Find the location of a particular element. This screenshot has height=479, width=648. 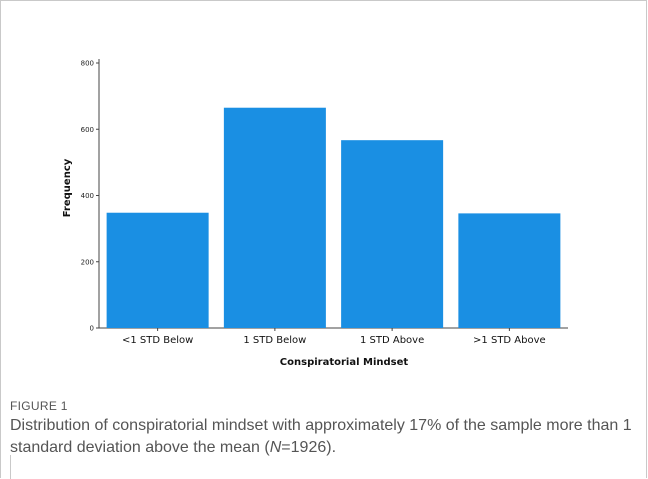

x-axis-title: Conspiratorial Mindset is located at coordinates (344, 362).